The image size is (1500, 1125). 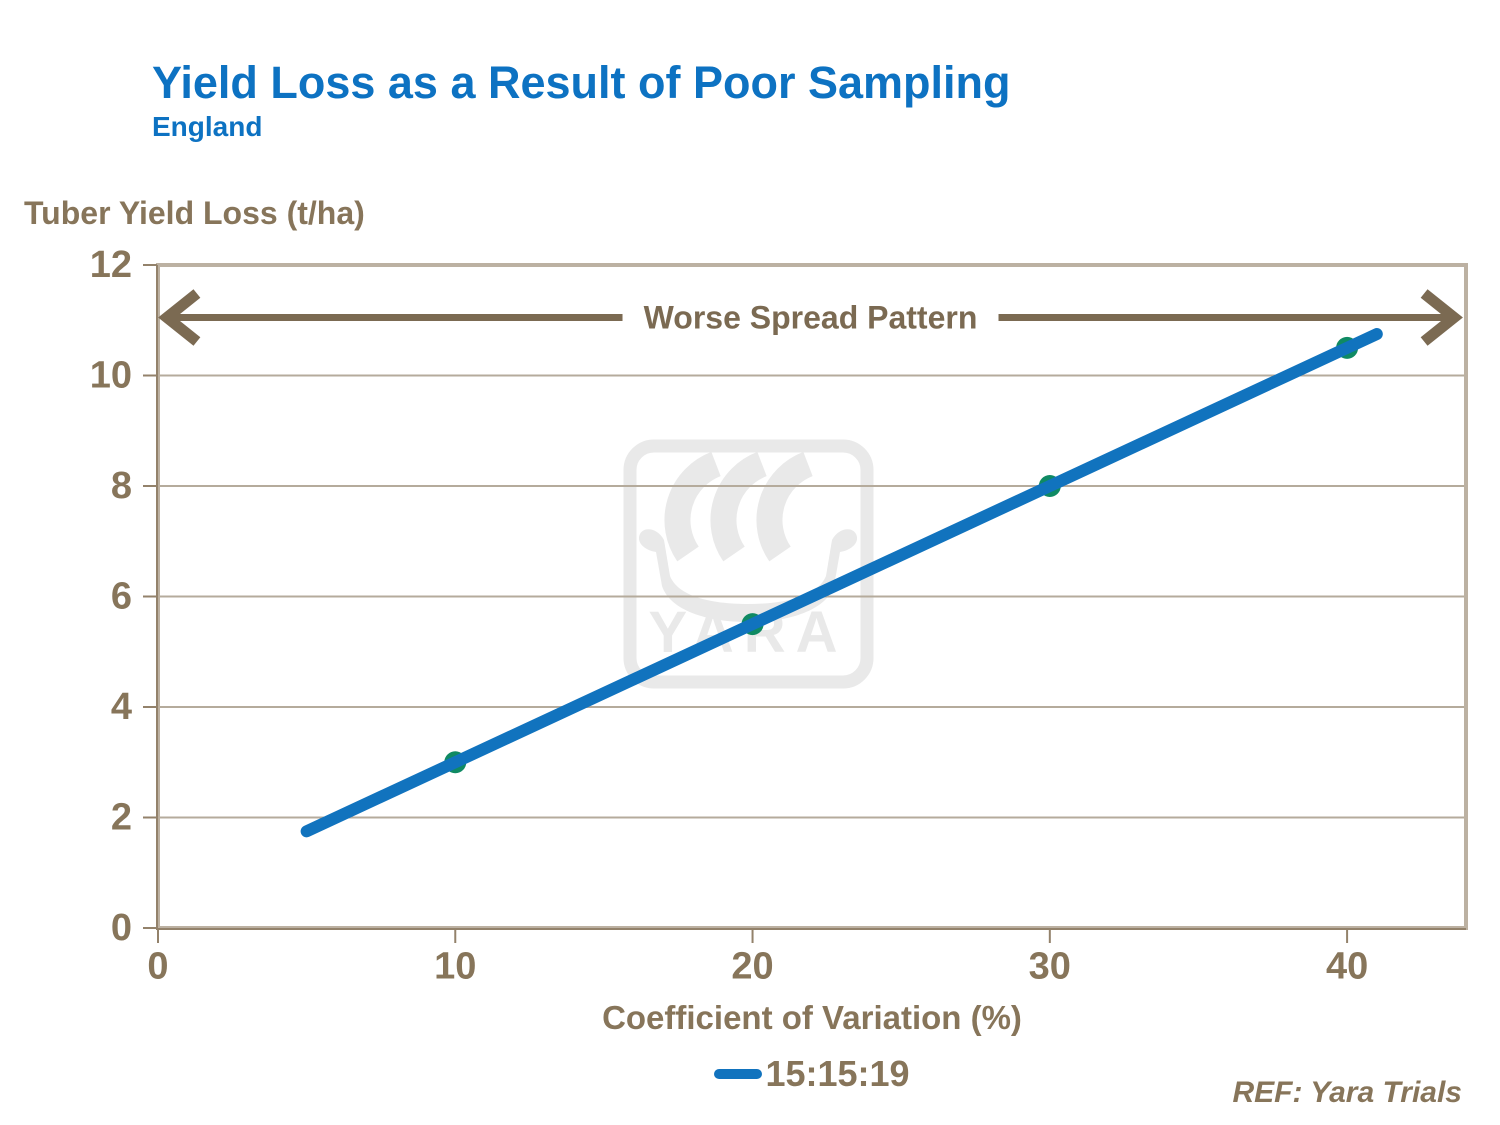 What do you see at coordinates (121, 928) in the screenshot?
I see `y-tick-label: 0` at bounding box center [121, 928].